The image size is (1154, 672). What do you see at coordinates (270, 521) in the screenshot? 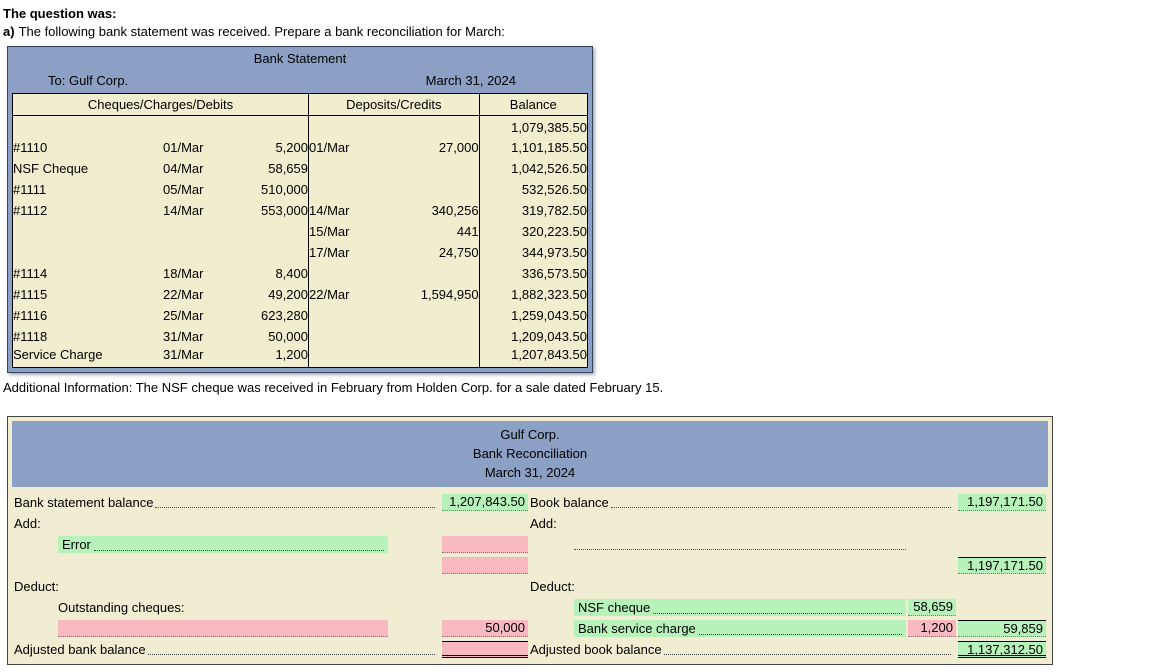
I see `bank-add-row: Add:` at bounding box center [270, 521].